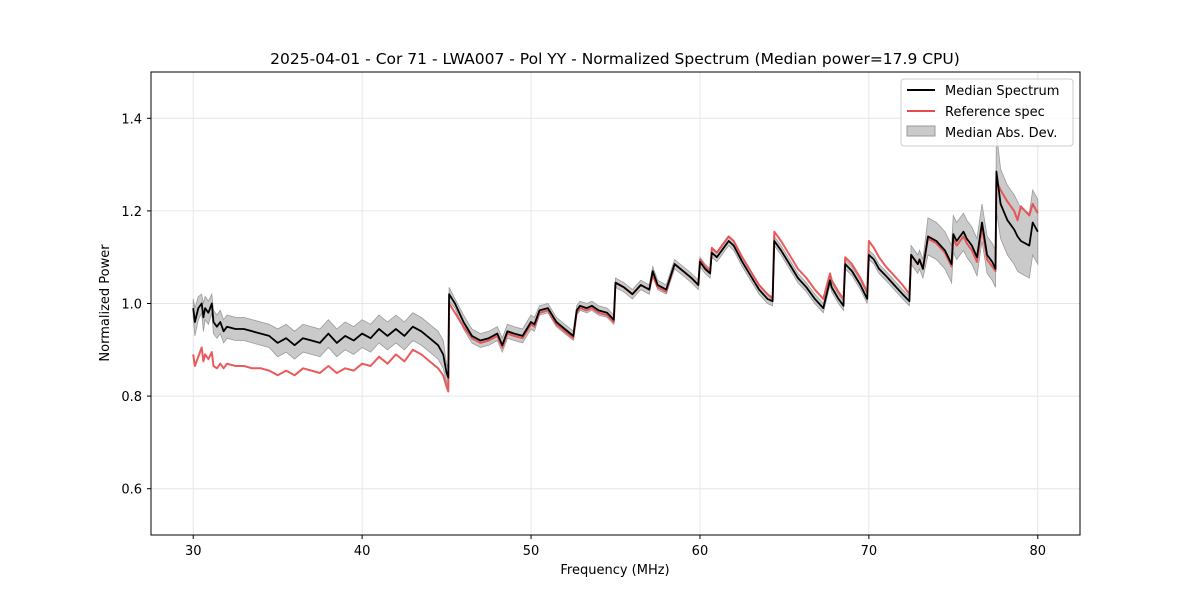  What do you see at coordinates (869, 551) in the screenshot?
I see `x-tick-label: 70` at bounding box center [869, 551].